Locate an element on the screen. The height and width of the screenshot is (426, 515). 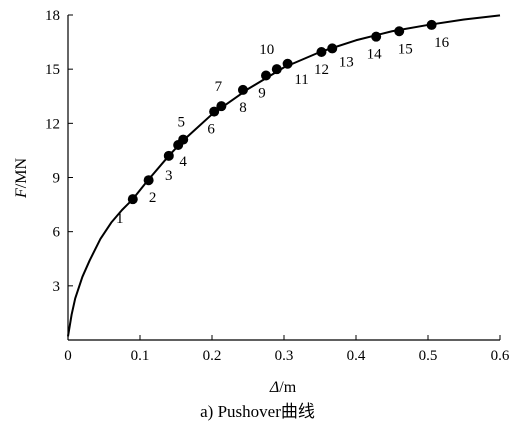
x-axis-title: Δ/m is located at coordinates (283, 387).